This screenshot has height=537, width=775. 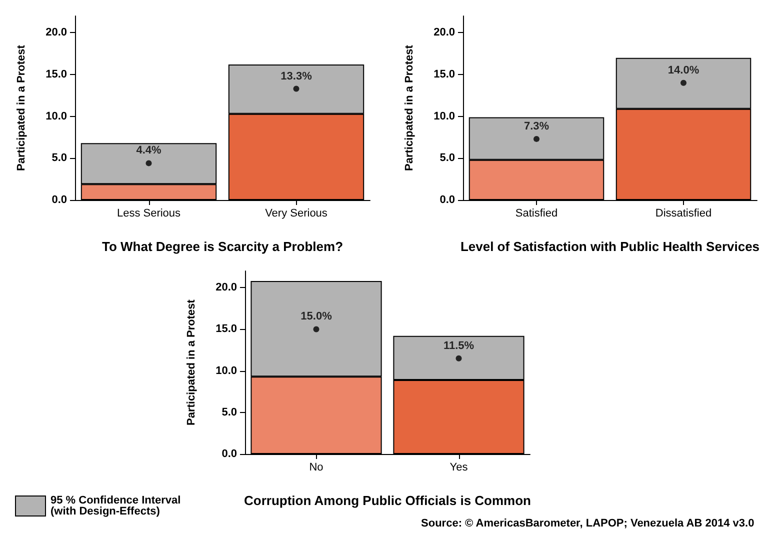 What do you see at coordinates (149, 150) in the screenshot?
I see `data-label: 4.4%` at bounding box center [149, 150].